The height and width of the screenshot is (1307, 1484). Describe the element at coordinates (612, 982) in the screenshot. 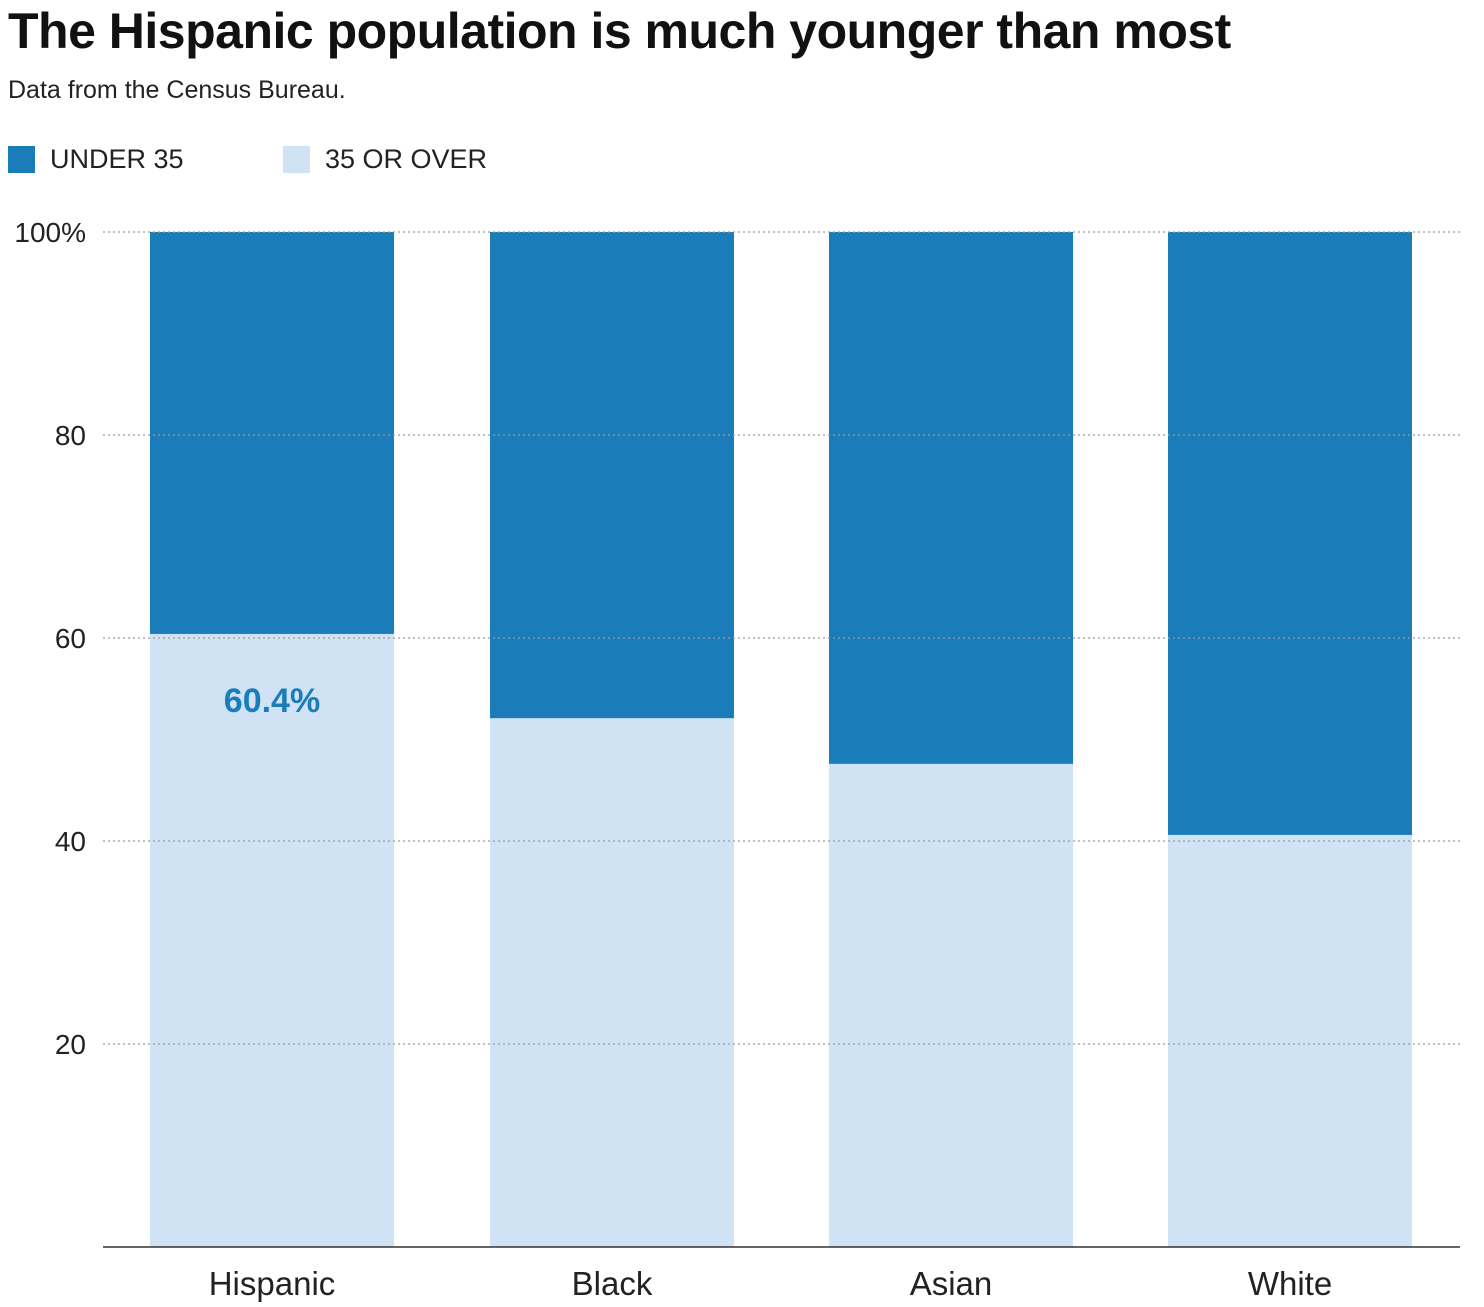

I see `bar-black-35-or-over` at that location.